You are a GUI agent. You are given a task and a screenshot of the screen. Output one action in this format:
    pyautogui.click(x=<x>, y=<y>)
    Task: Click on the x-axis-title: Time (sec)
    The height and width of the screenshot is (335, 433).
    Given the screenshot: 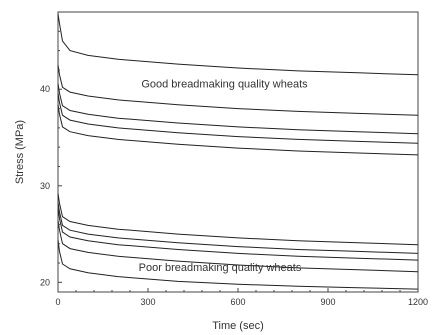 What is the action you would take?
    pyautogui.click(x=238, y=326)
    